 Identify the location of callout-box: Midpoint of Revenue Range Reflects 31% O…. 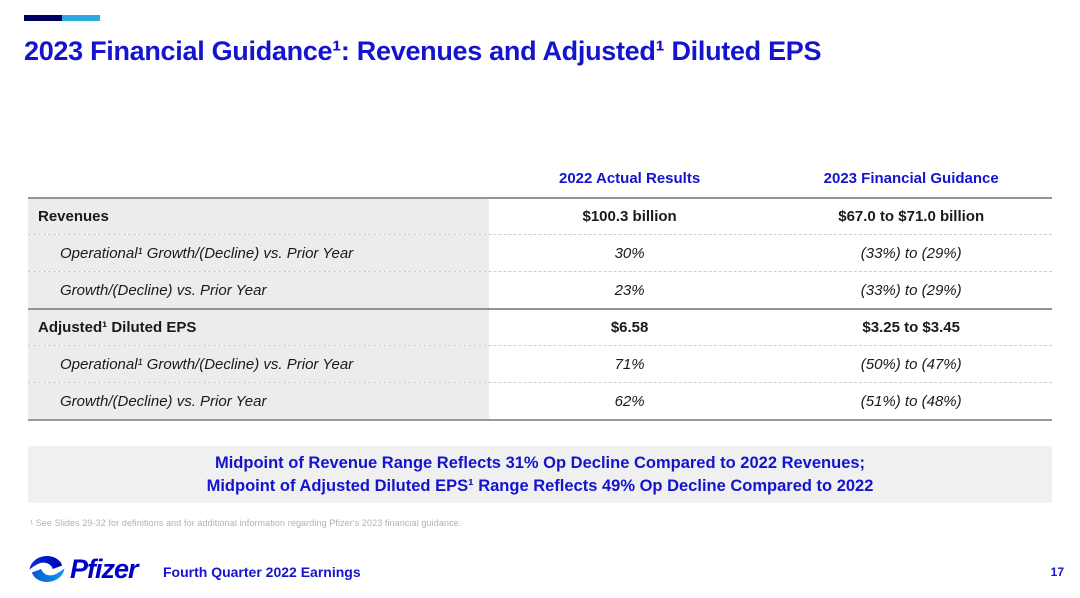
(540, 474).